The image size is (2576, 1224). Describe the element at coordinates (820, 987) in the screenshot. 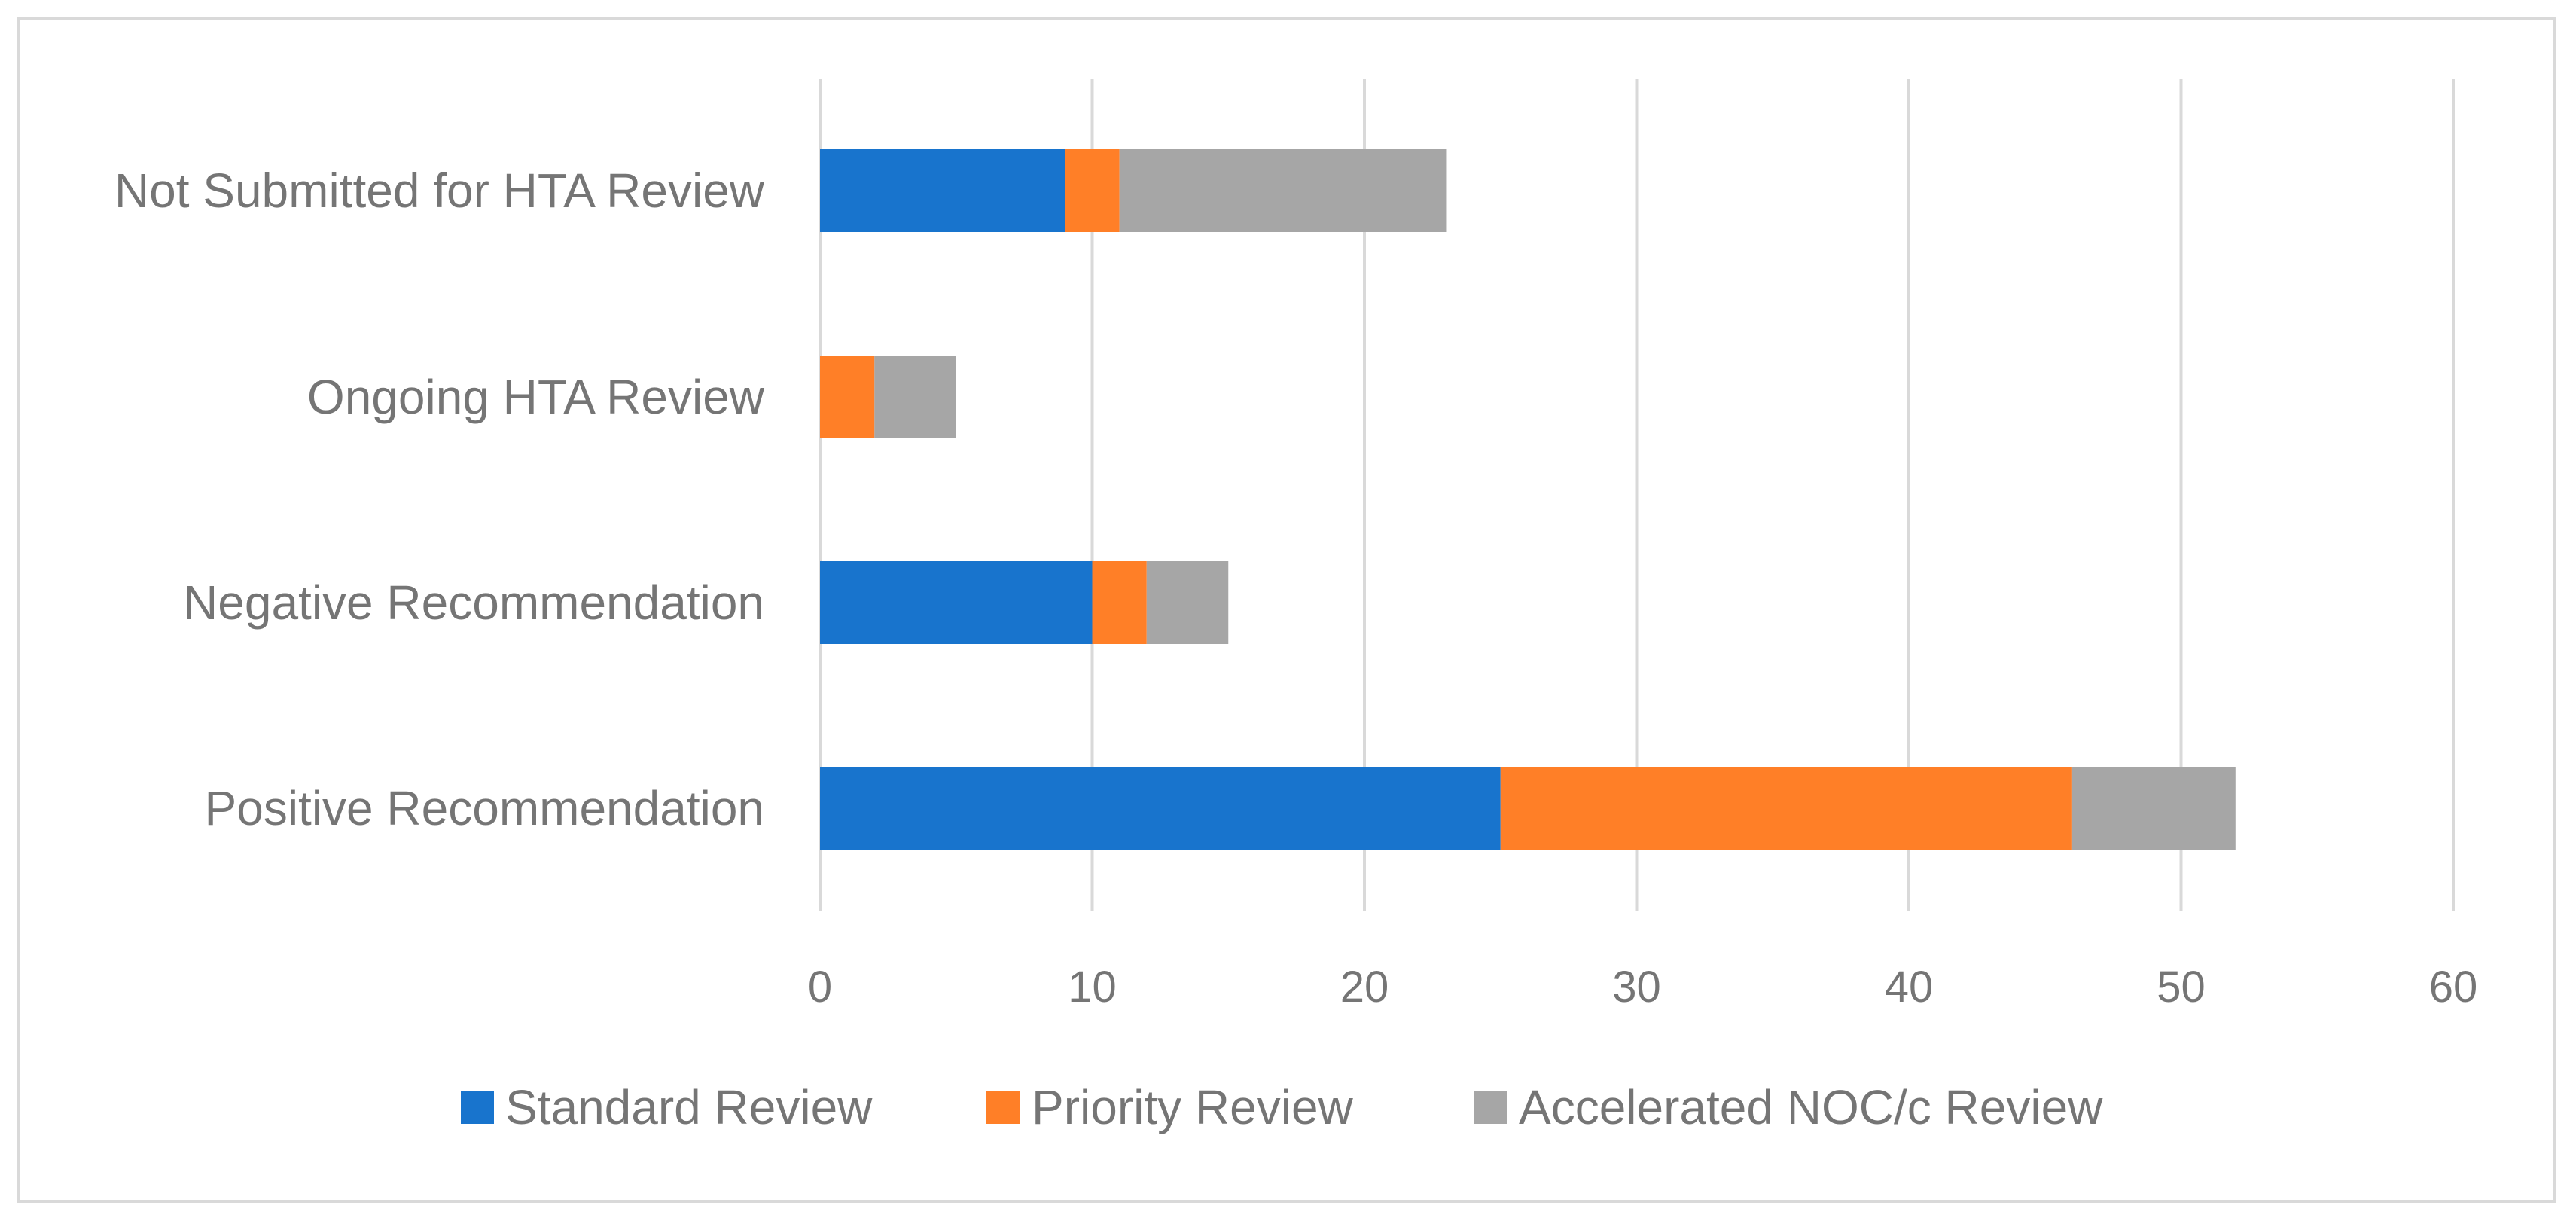

I see `x-tick-label: 0` at that location.